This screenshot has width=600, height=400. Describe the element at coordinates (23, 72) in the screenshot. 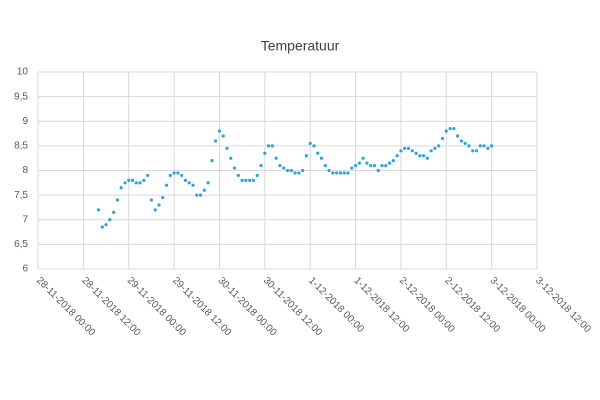

I see `y-tick-label: 10` at that location.